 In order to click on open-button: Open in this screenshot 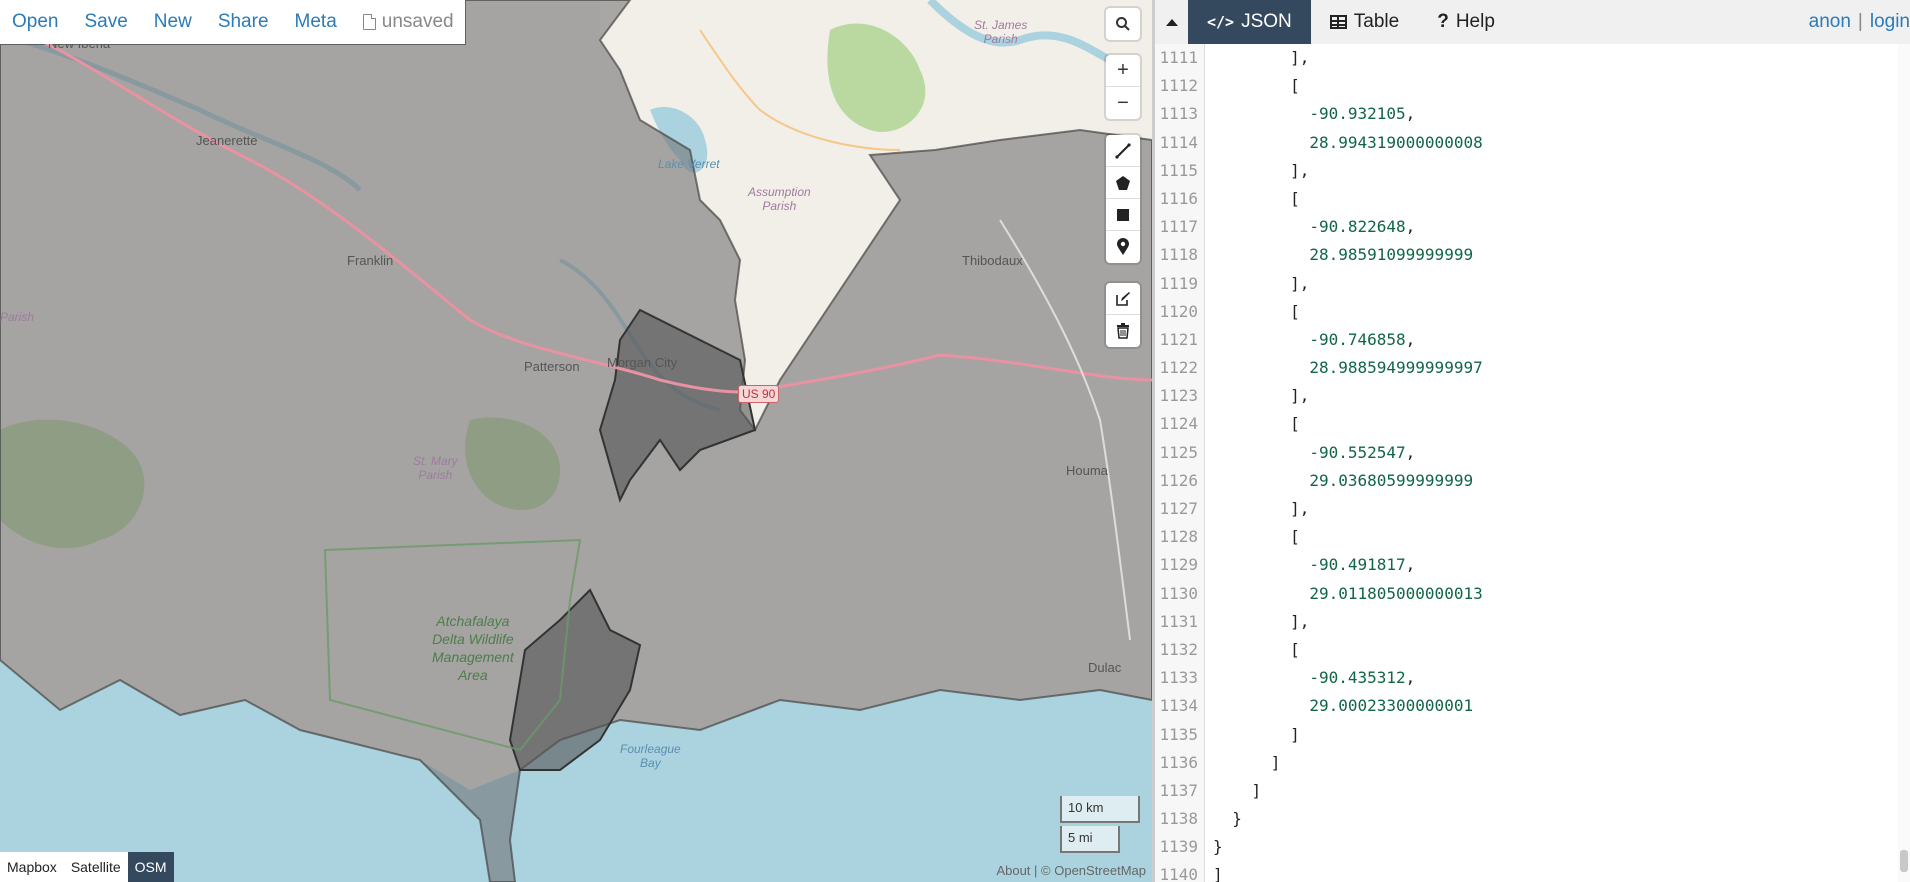, I will do `click(35, 21)`.